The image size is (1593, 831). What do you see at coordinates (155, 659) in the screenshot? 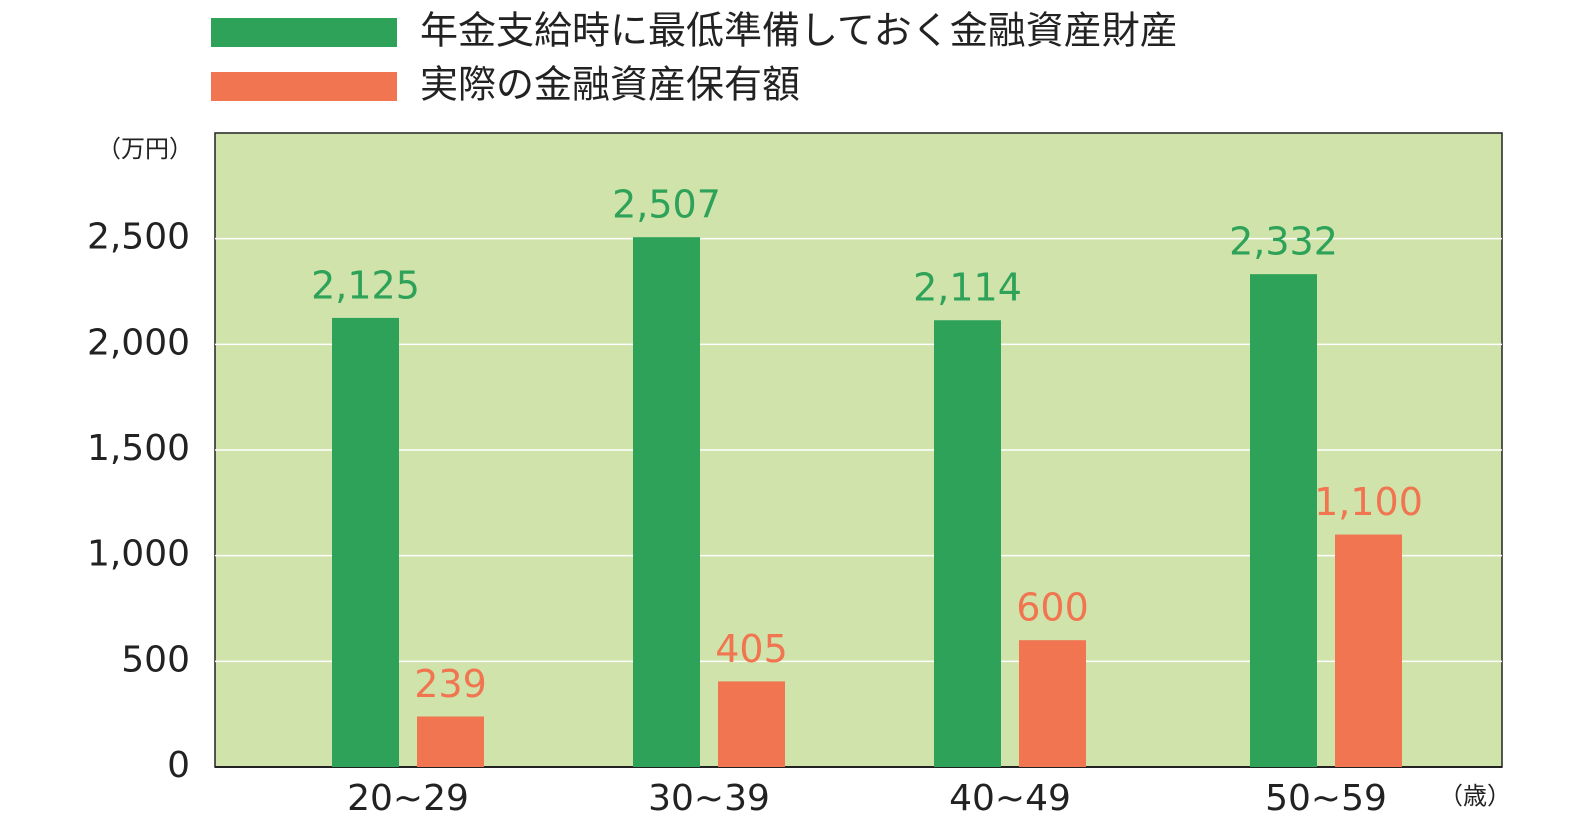
I see `y-tick-label: 500` at bounding box center [155, 659].